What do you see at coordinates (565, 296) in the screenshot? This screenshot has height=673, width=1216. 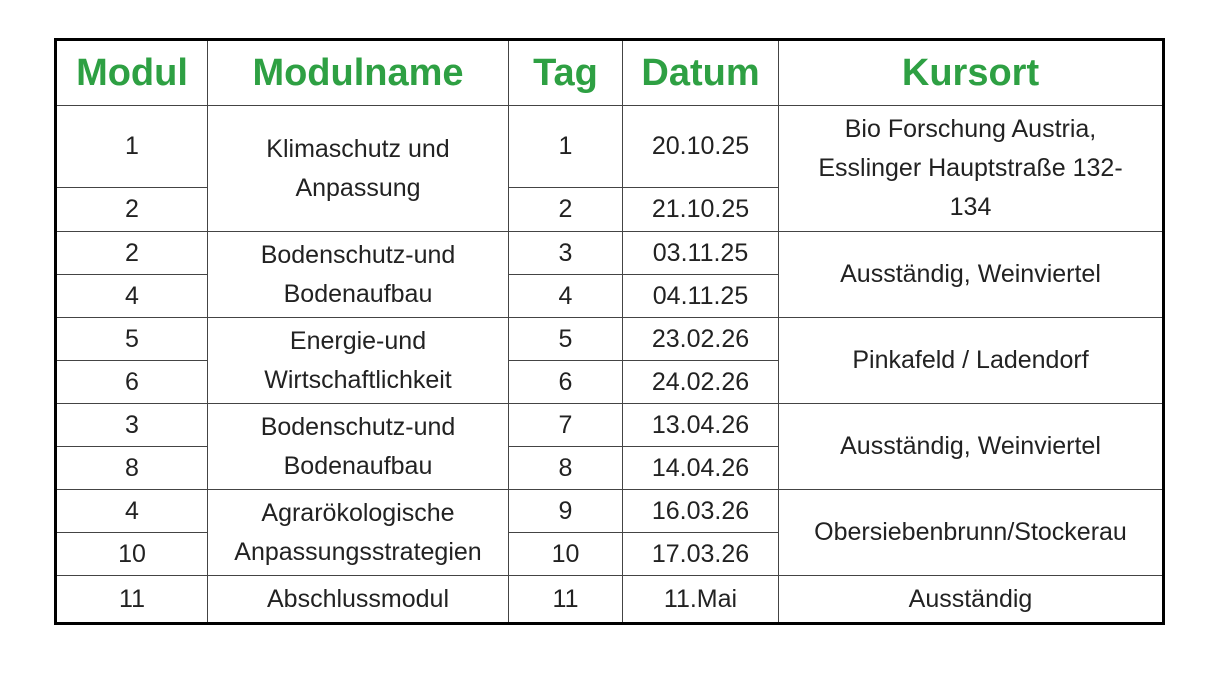 I see `tag-cell: 4` at bounding box center [565, 296].